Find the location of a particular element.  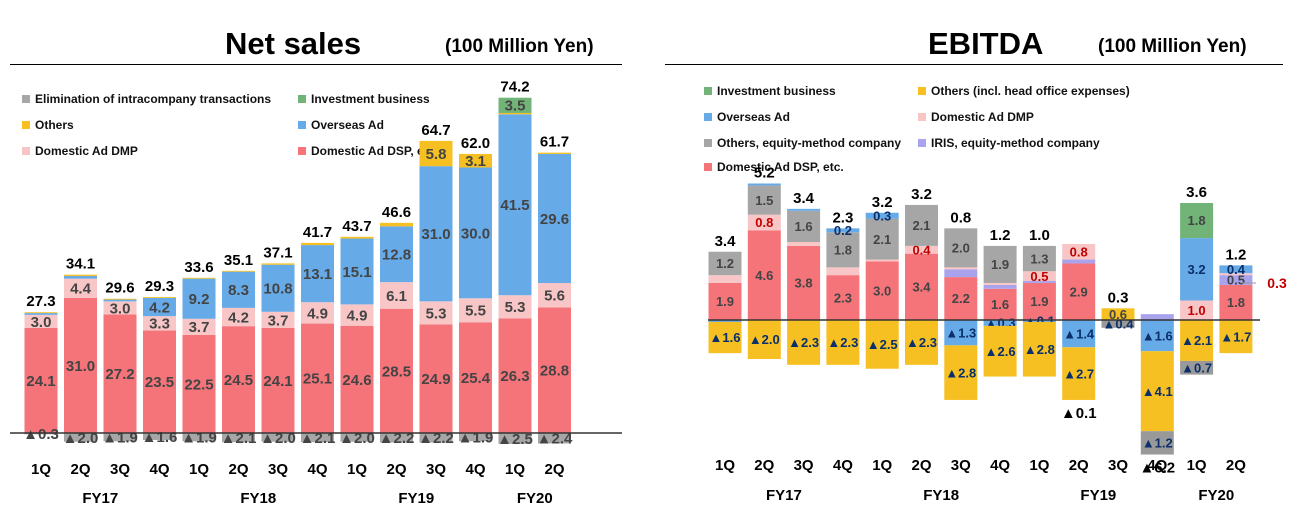

fiscal-year-label: FY20 is located at coordinates (535, 498).